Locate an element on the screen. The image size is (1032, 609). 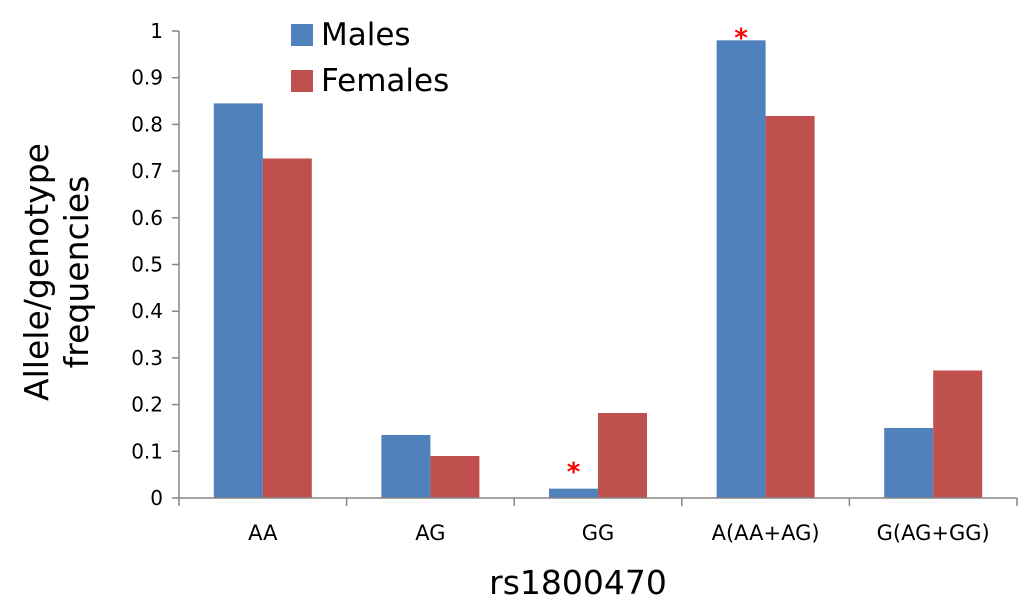
x-tick-label: AG is located at coordinates (430, 533).